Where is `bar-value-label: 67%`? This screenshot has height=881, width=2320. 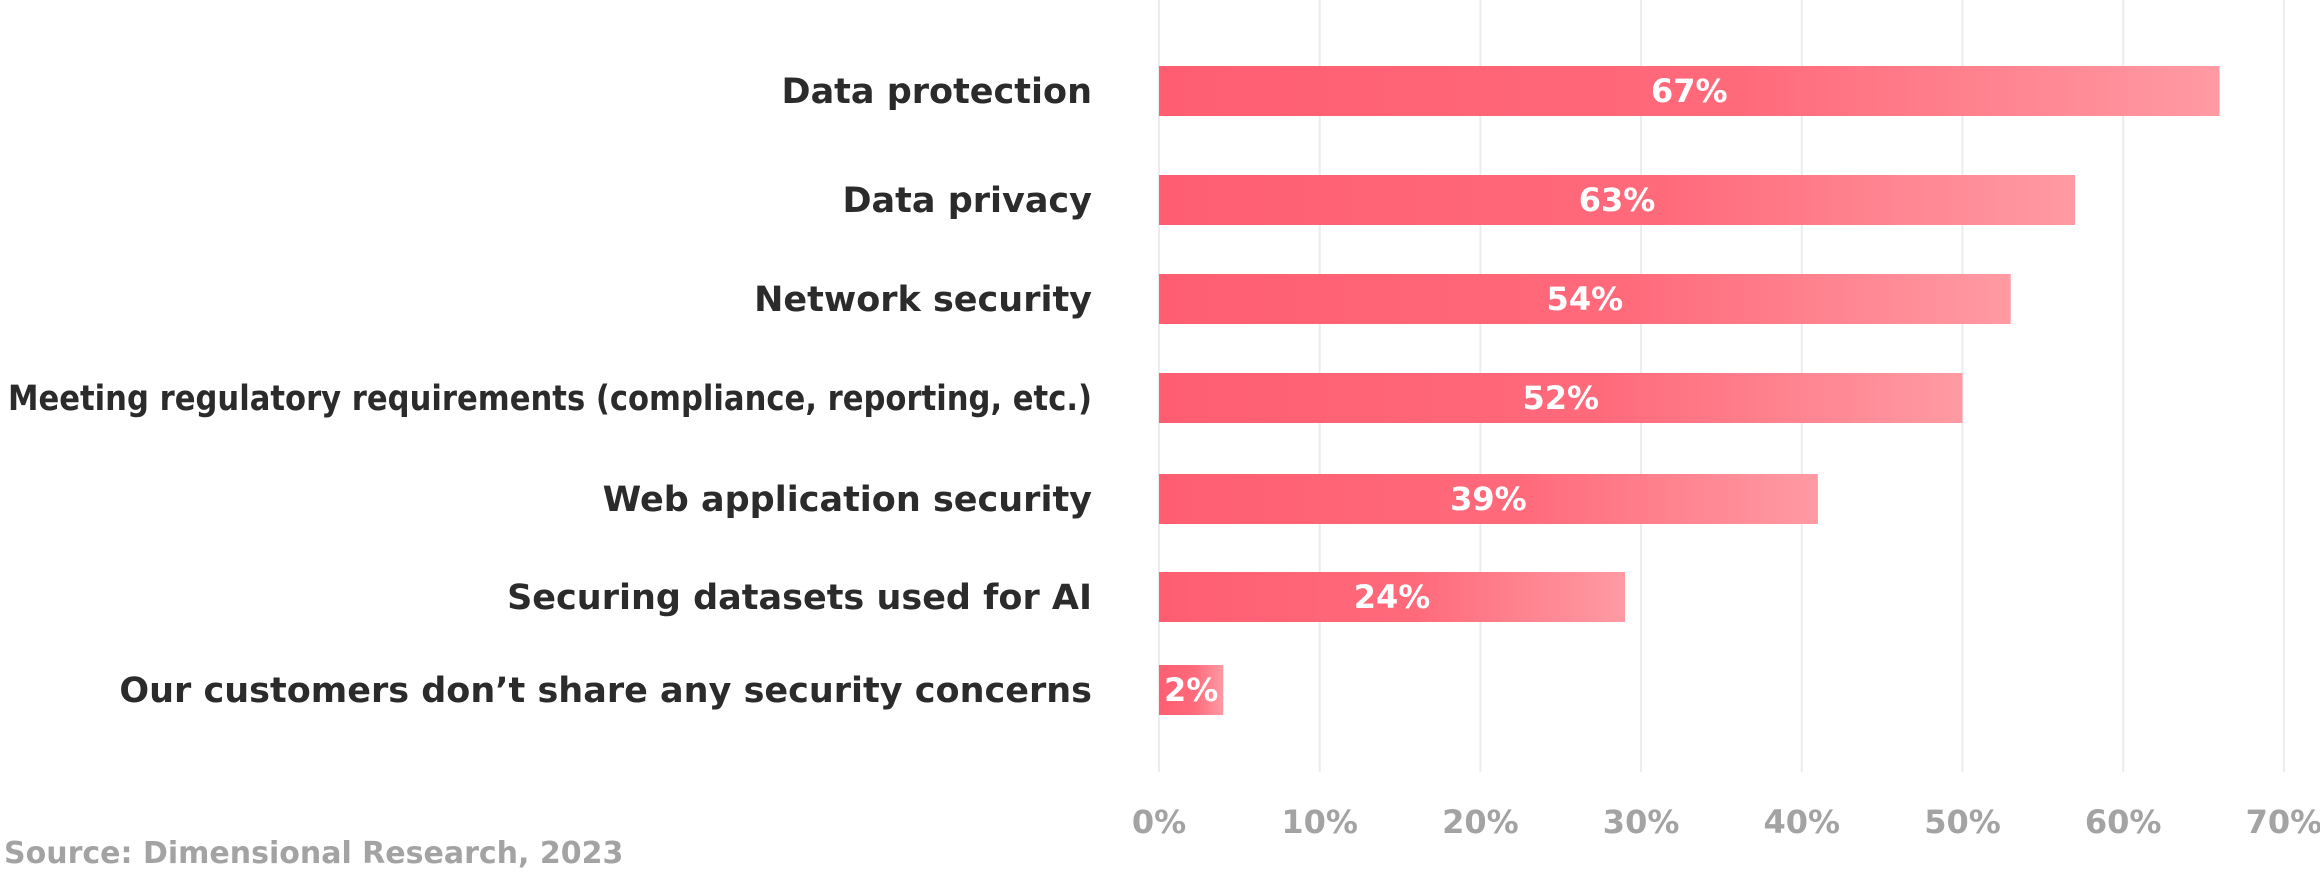
bar-value-label: 67% is located at coordinates (1689, 91).